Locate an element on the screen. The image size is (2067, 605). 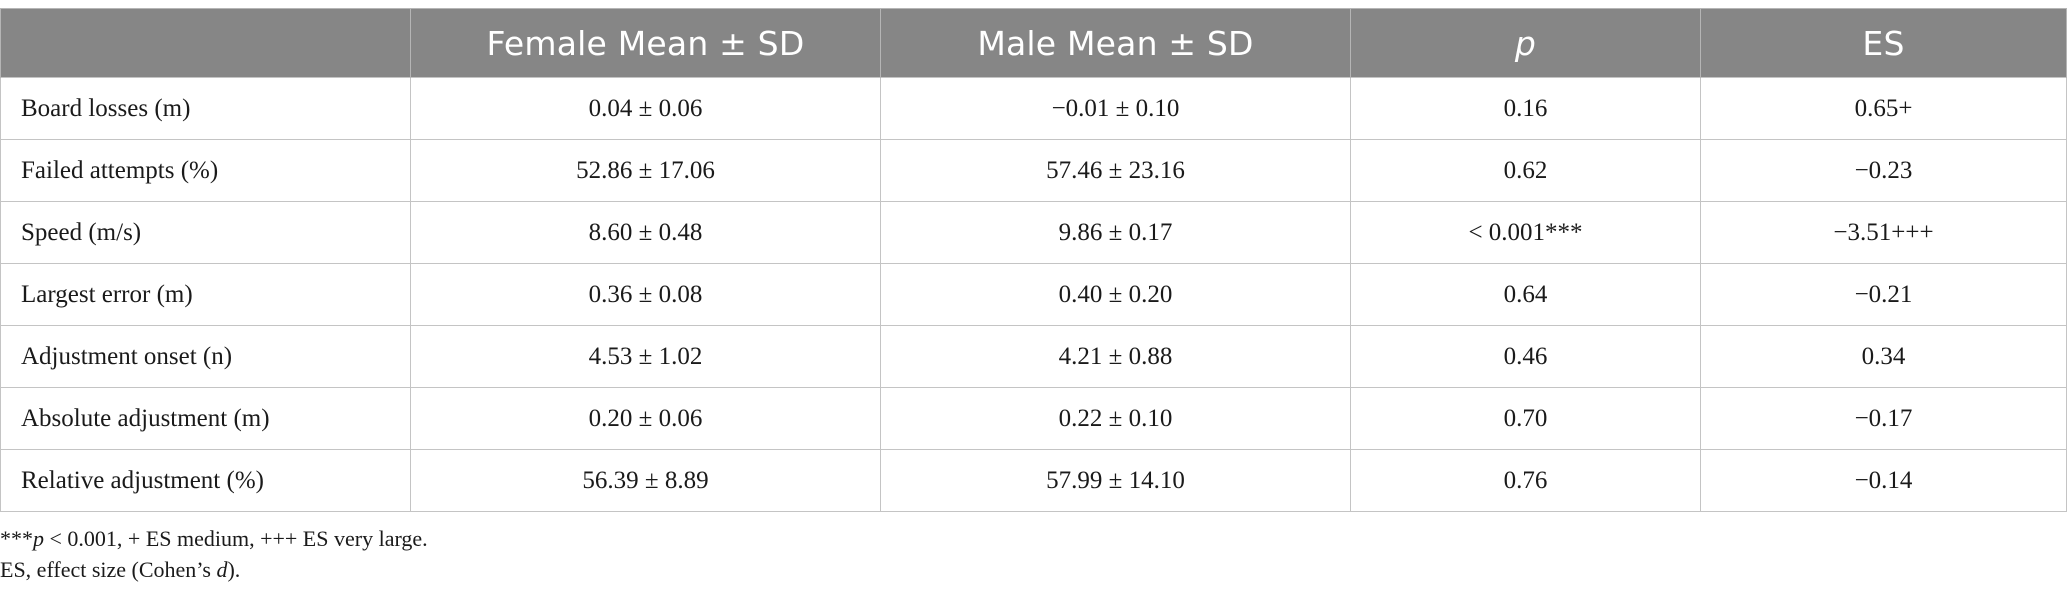
footnote-p-symbol: p is located at coordinates (38, 538).